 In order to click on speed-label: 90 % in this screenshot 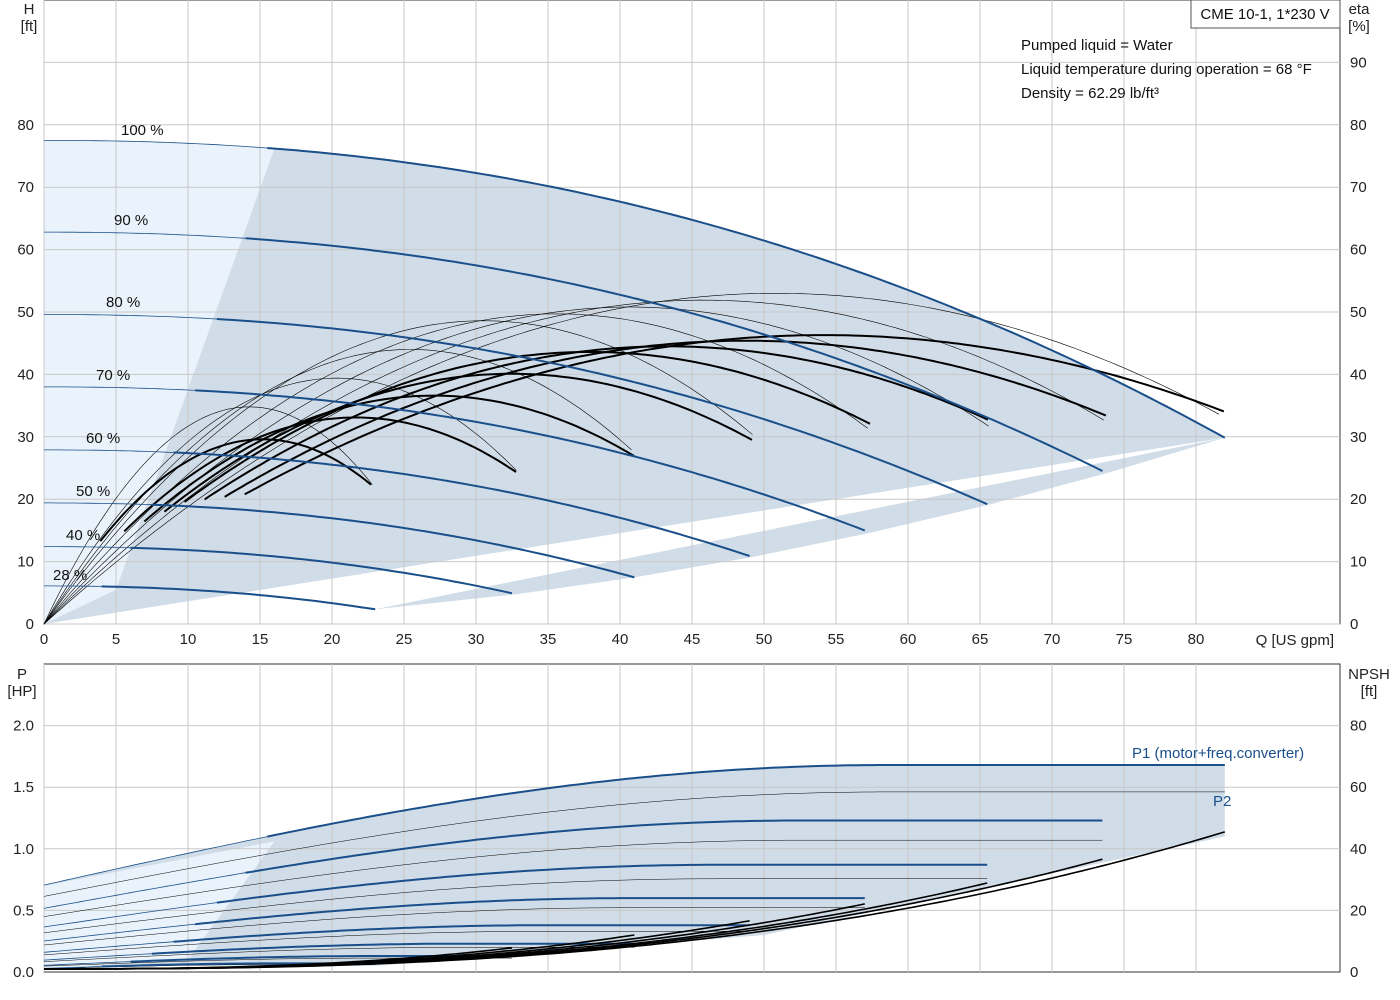, I will do `click(131, 220)`.